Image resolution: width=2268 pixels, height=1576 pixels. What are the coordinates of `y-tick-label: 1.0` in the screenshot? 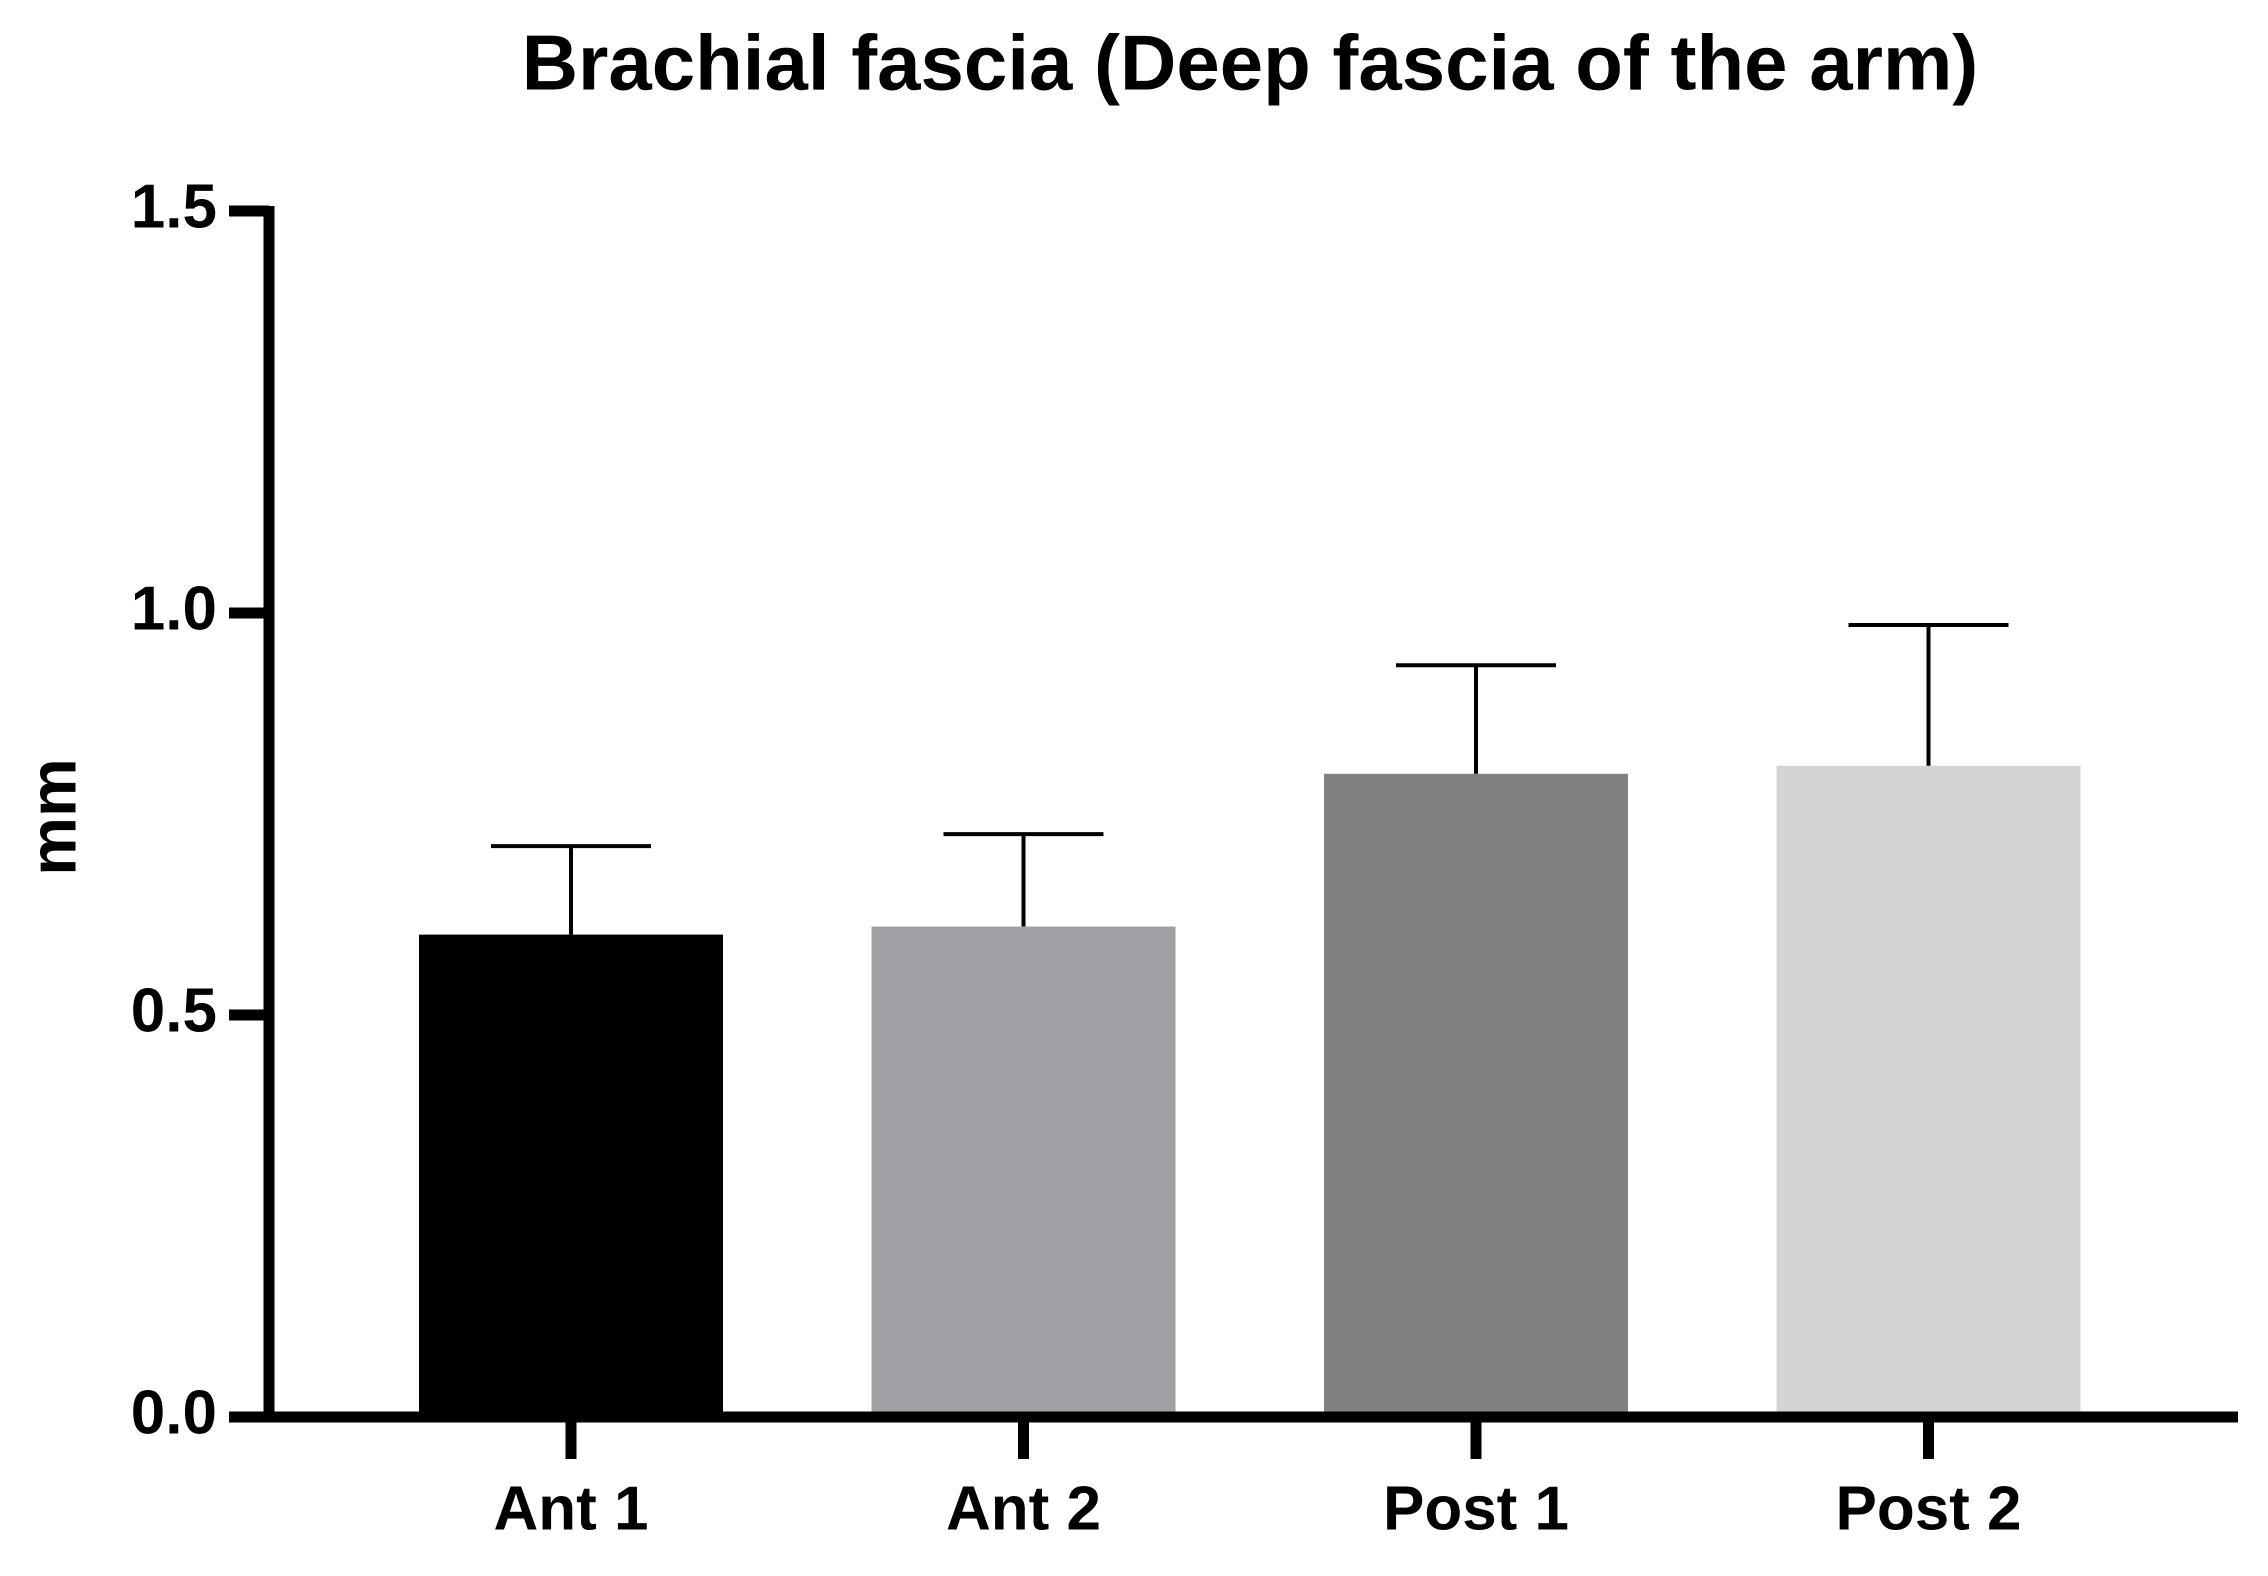 It's located at (174, 608).